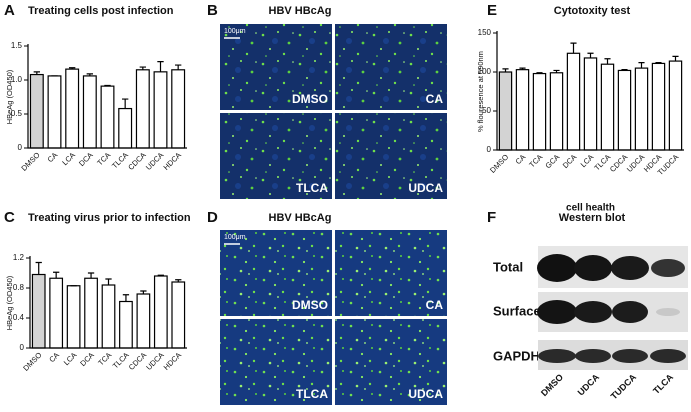 The height and width of the screenshot is (412, 691). Describe the element at coordinates (212, 10) in the screenshot. I see `panel-letter: B` at that location.